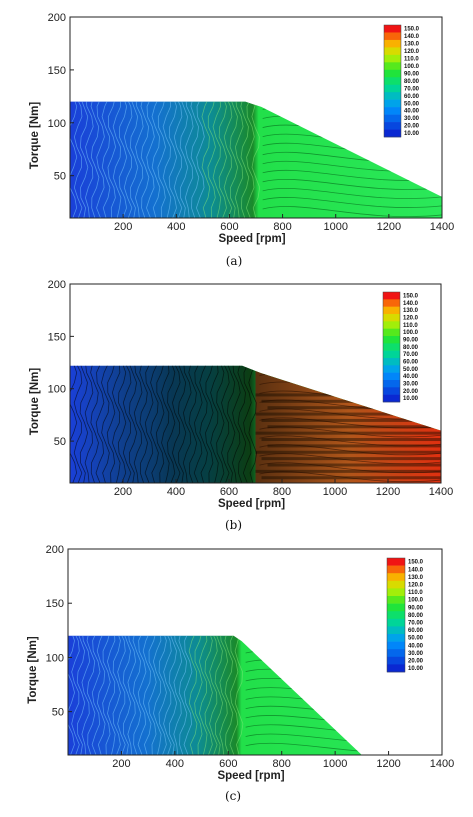 This screenshot has width=473, height=817. Describe the element at coordinates (416, 563) in the screenshot. I see `colorbar-label: 150.0` at that location.